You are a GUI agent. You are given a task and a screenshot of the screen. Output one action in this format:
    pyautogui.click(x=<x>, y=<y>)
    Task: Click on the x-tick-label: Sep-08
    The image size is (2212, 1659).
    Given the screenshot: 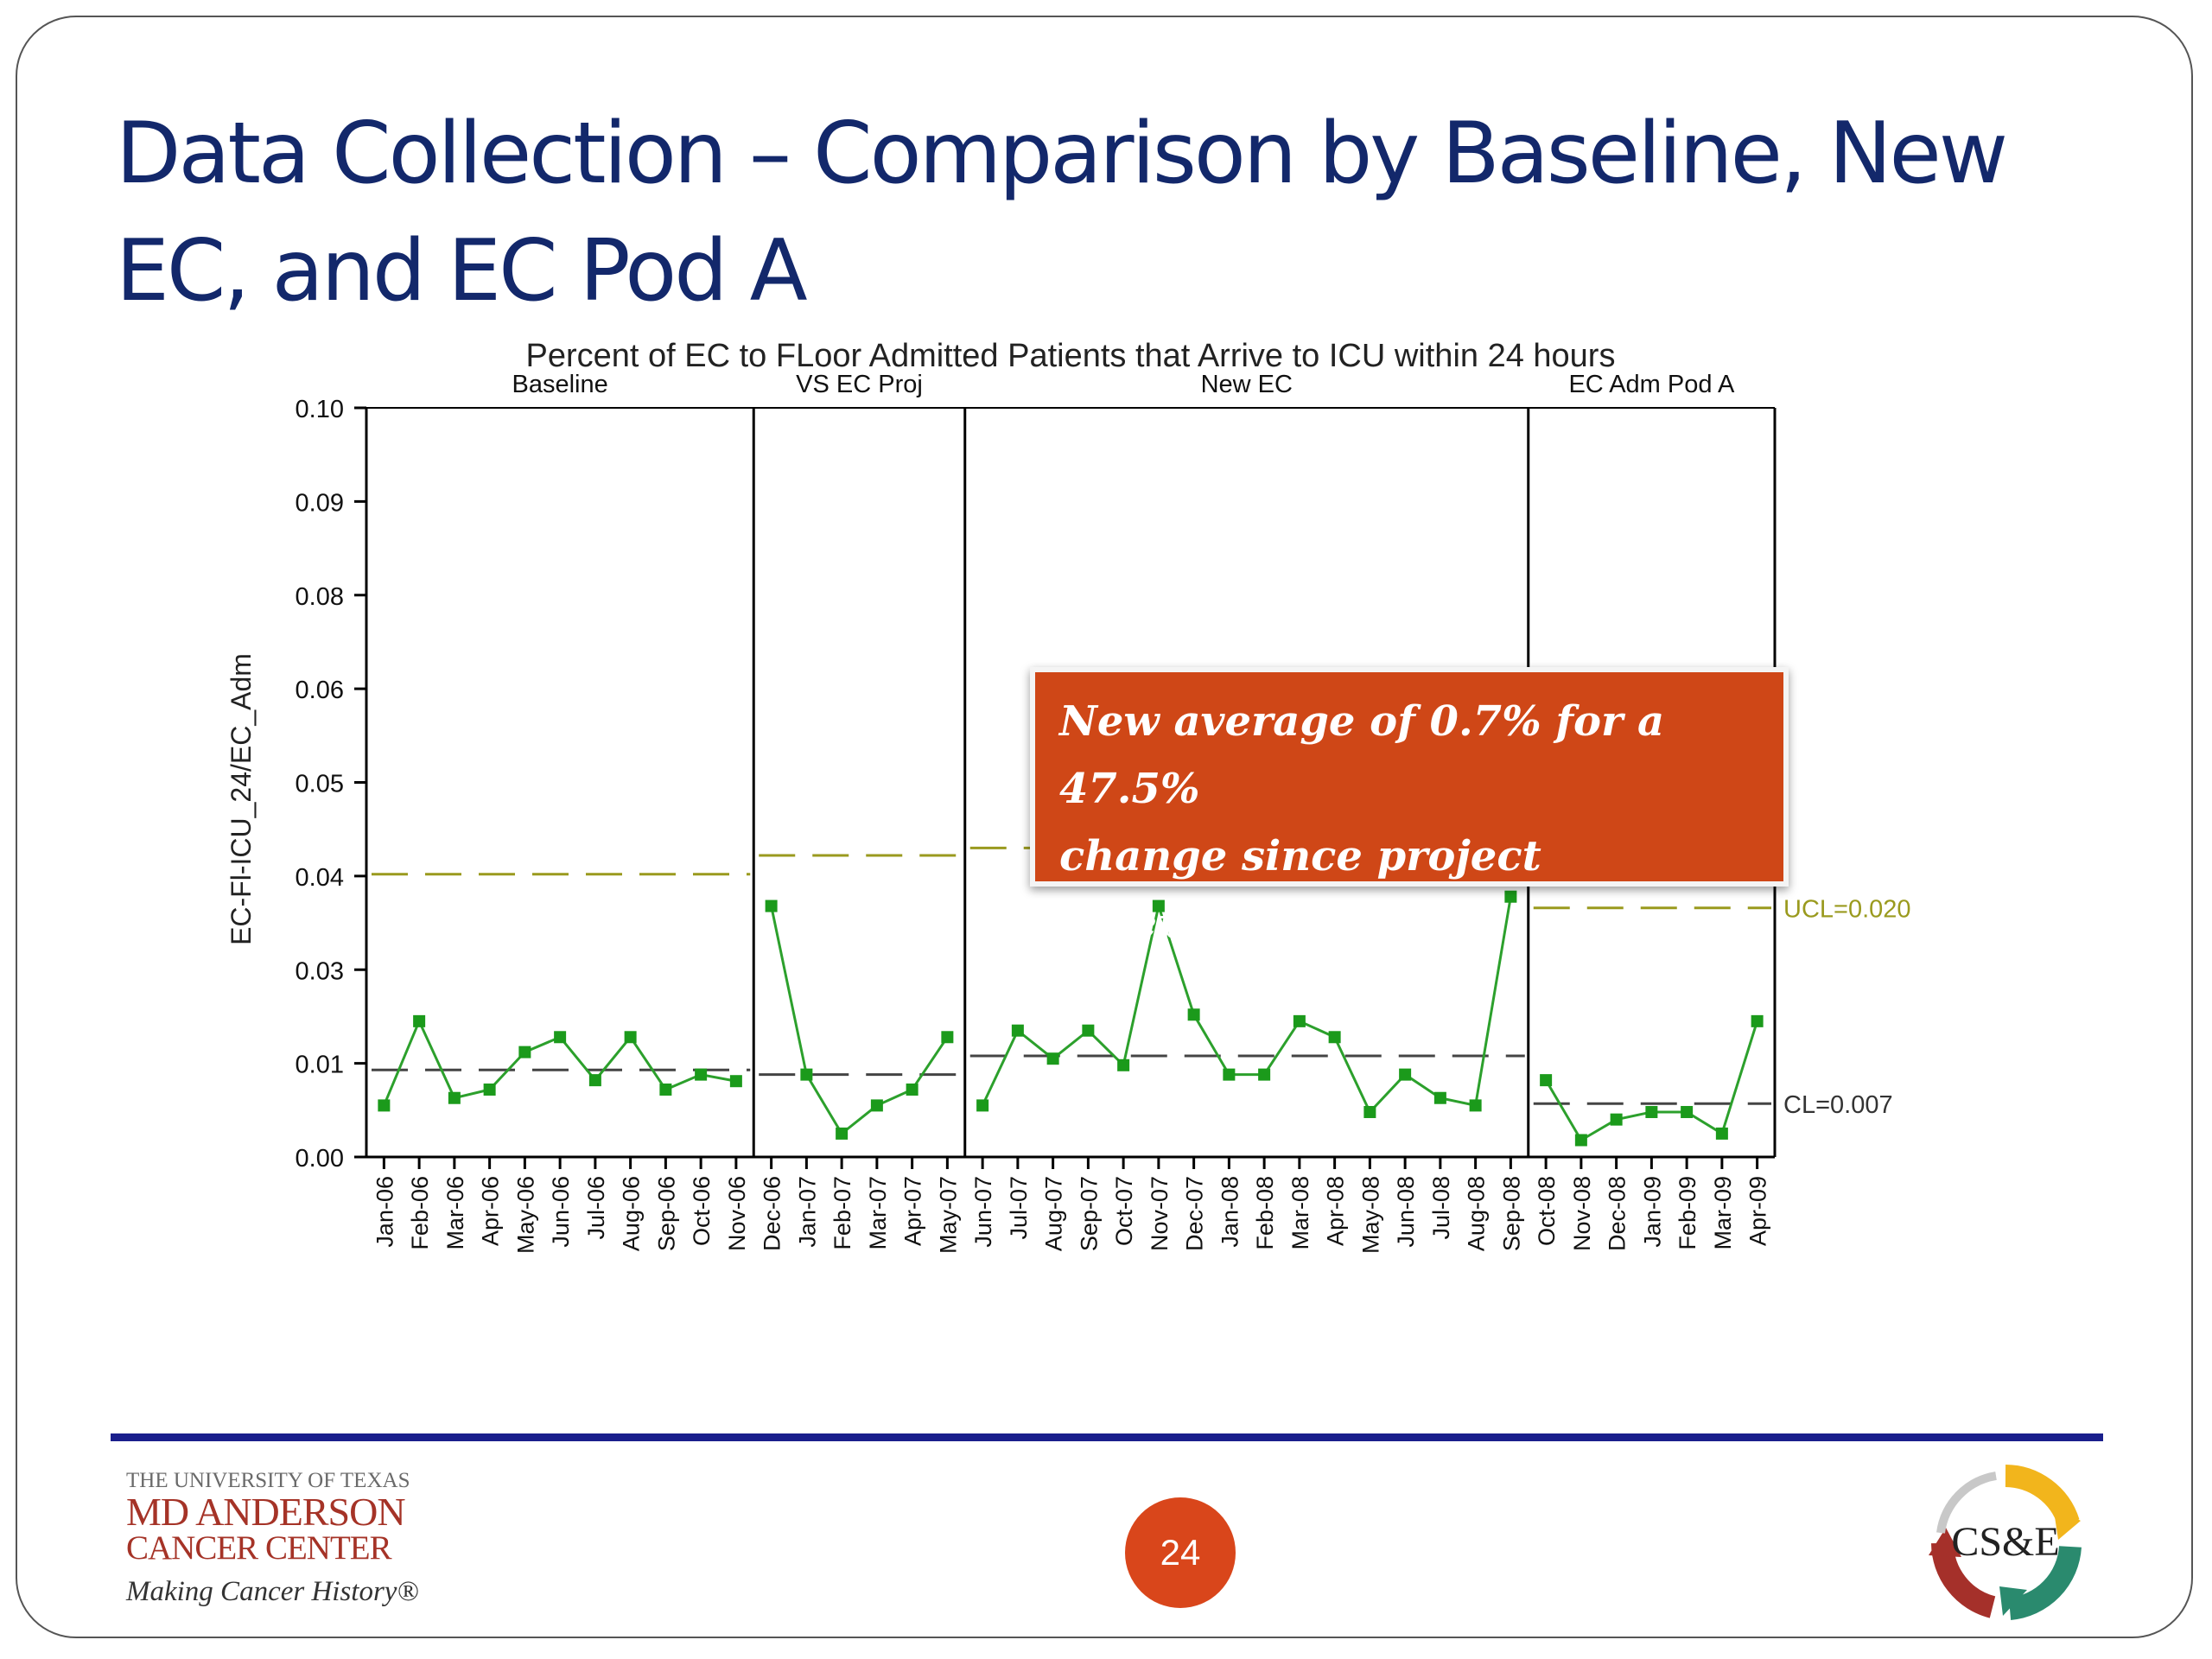 What is the action you would take?
    pyautogui.click(x=1511, y=1213)
    